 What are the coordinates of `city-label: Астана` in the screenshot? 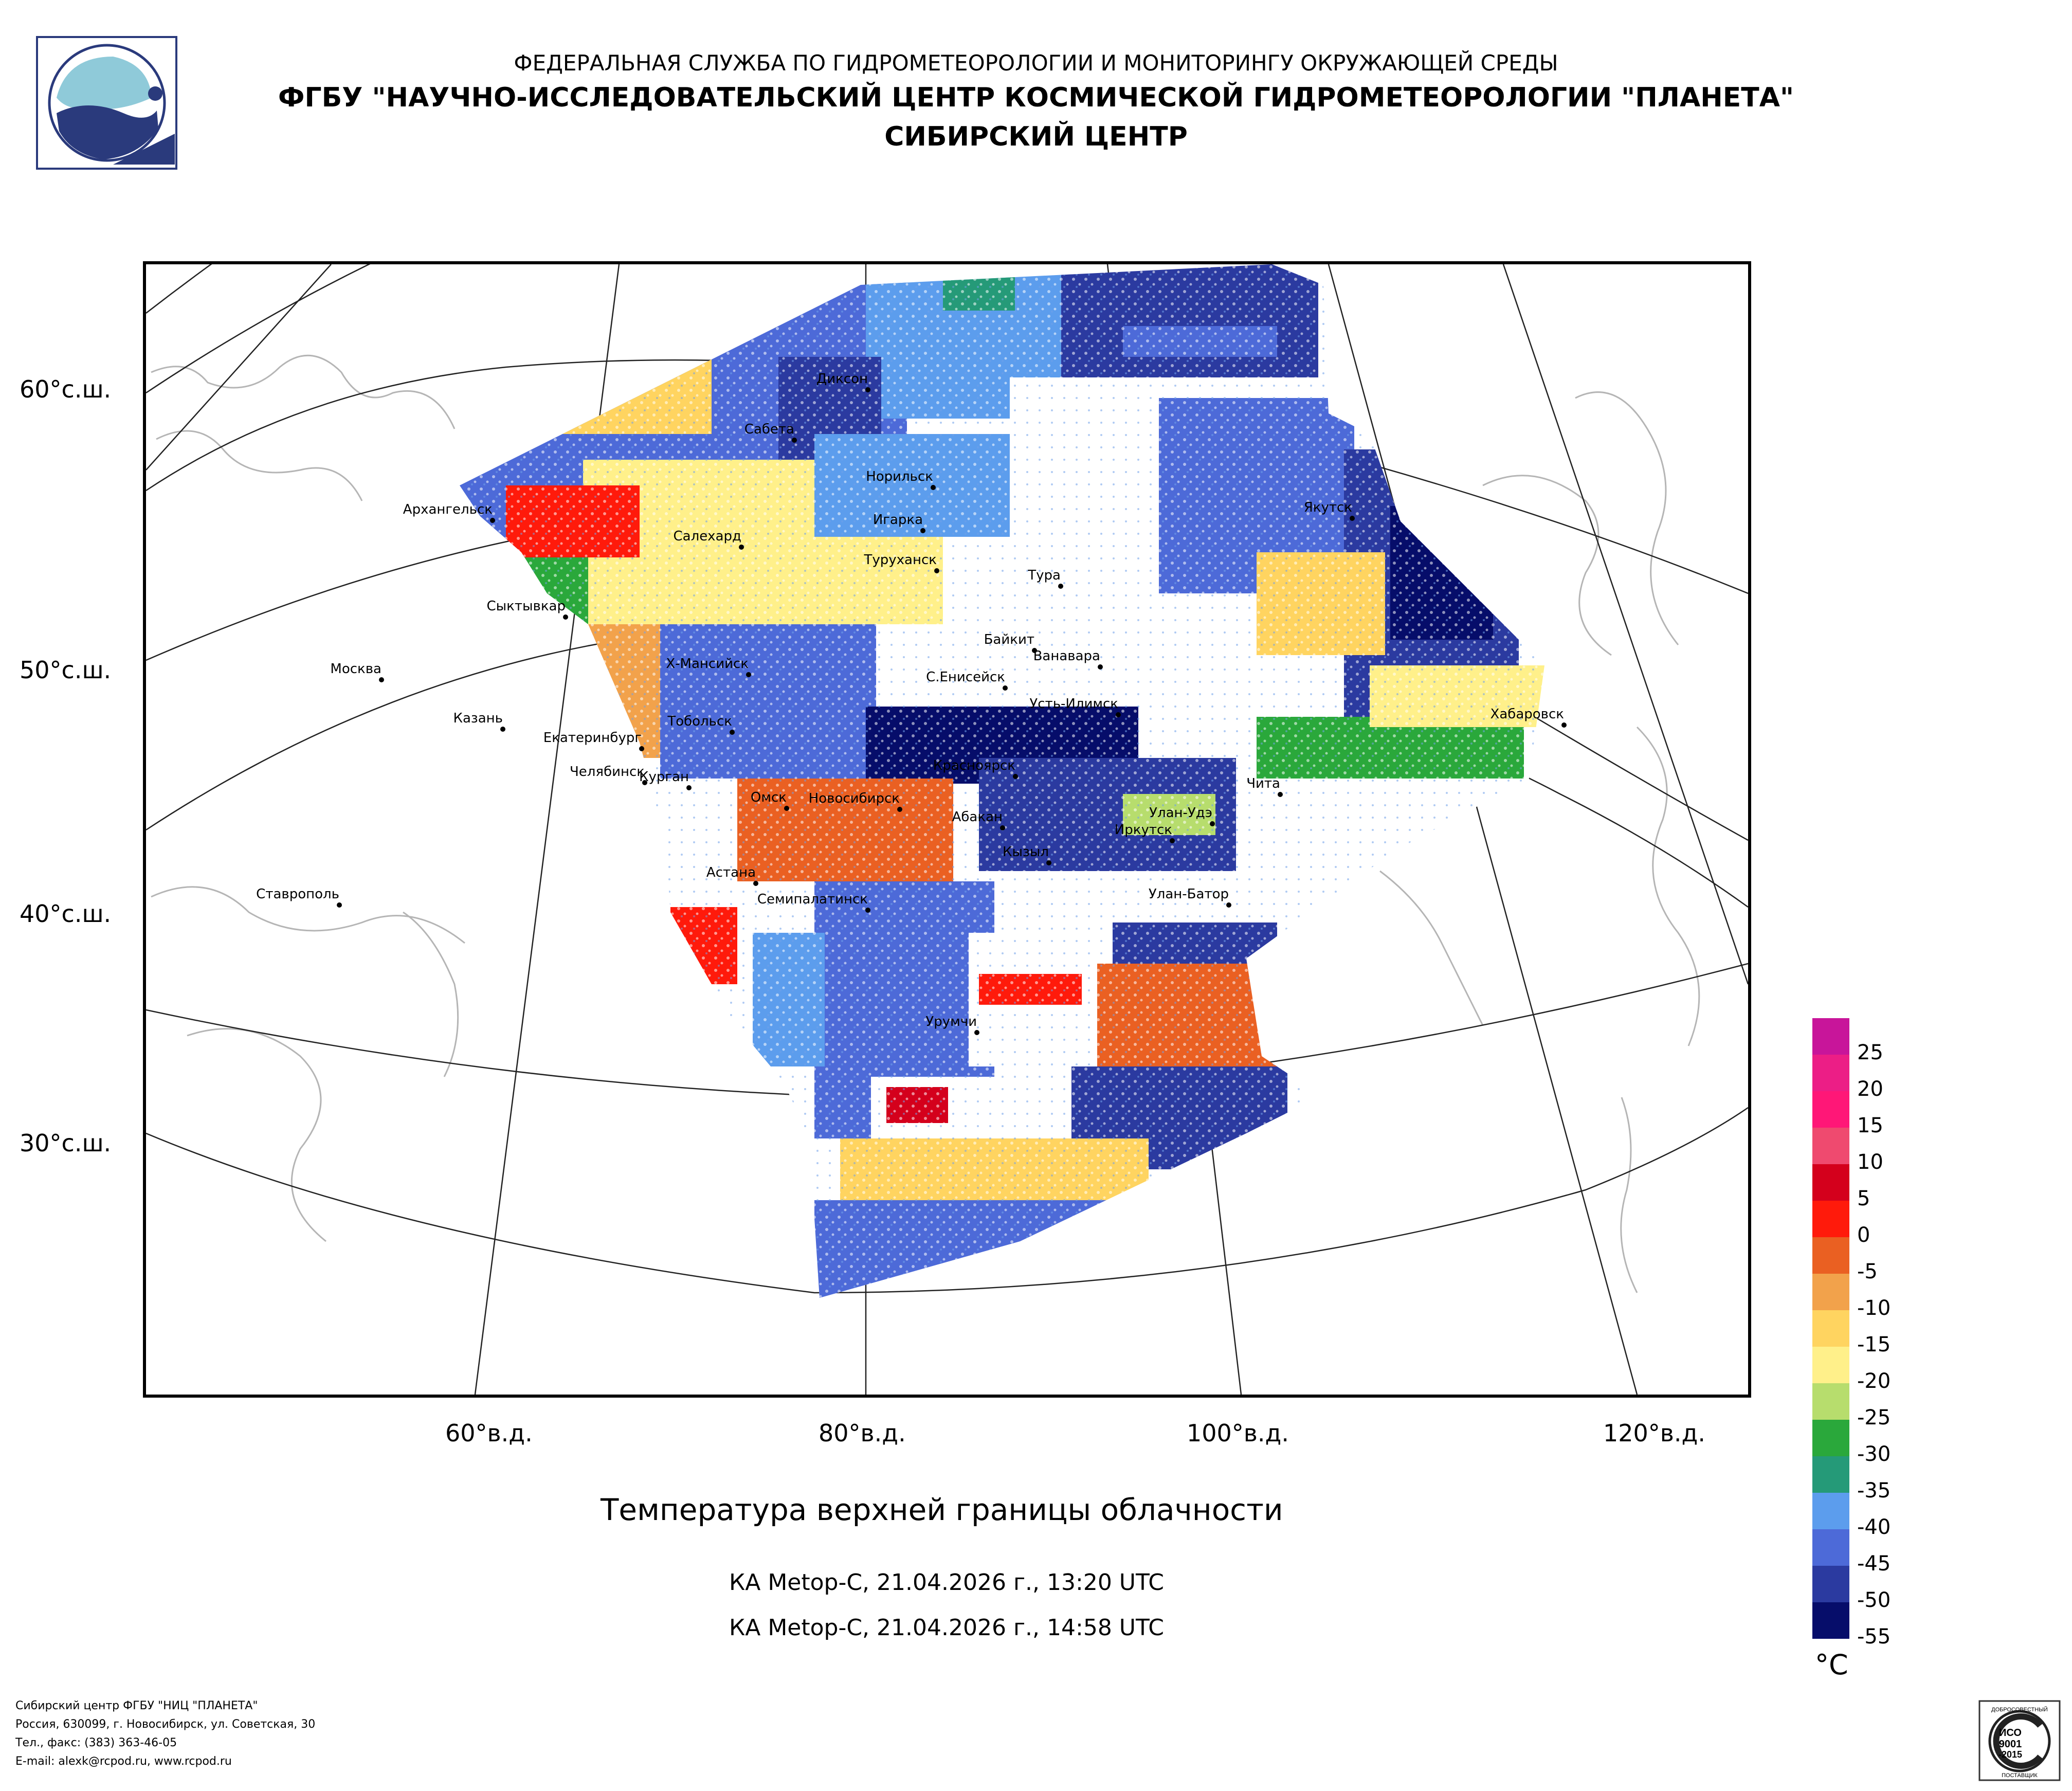 It's located at (731, 872).